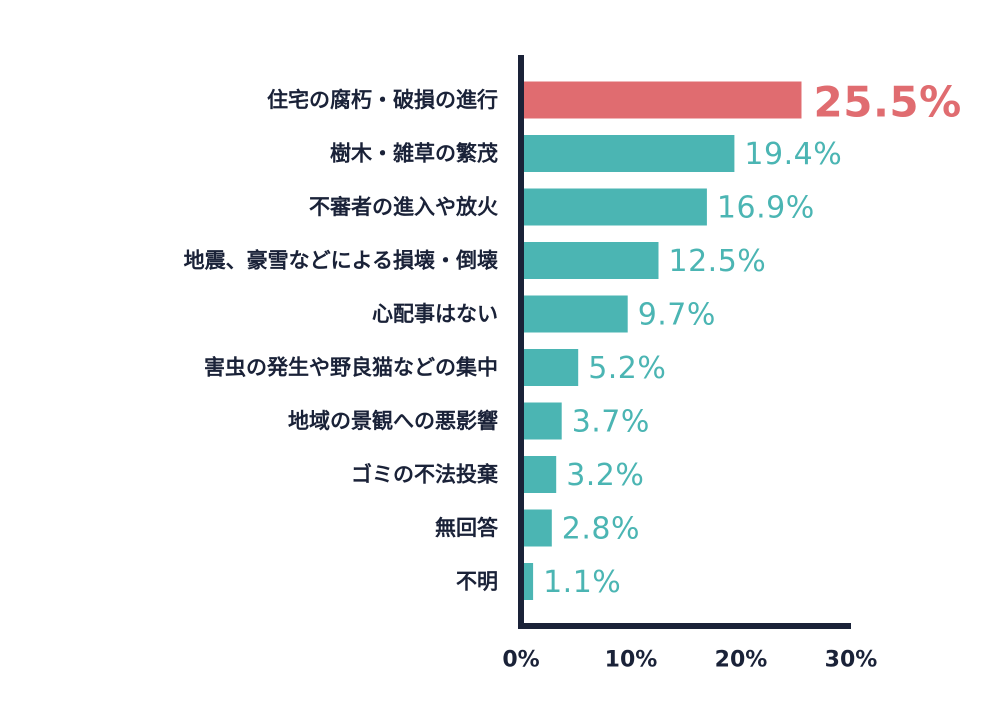  I want to click on x-tick-label-0: 0%, so click(520, 660).